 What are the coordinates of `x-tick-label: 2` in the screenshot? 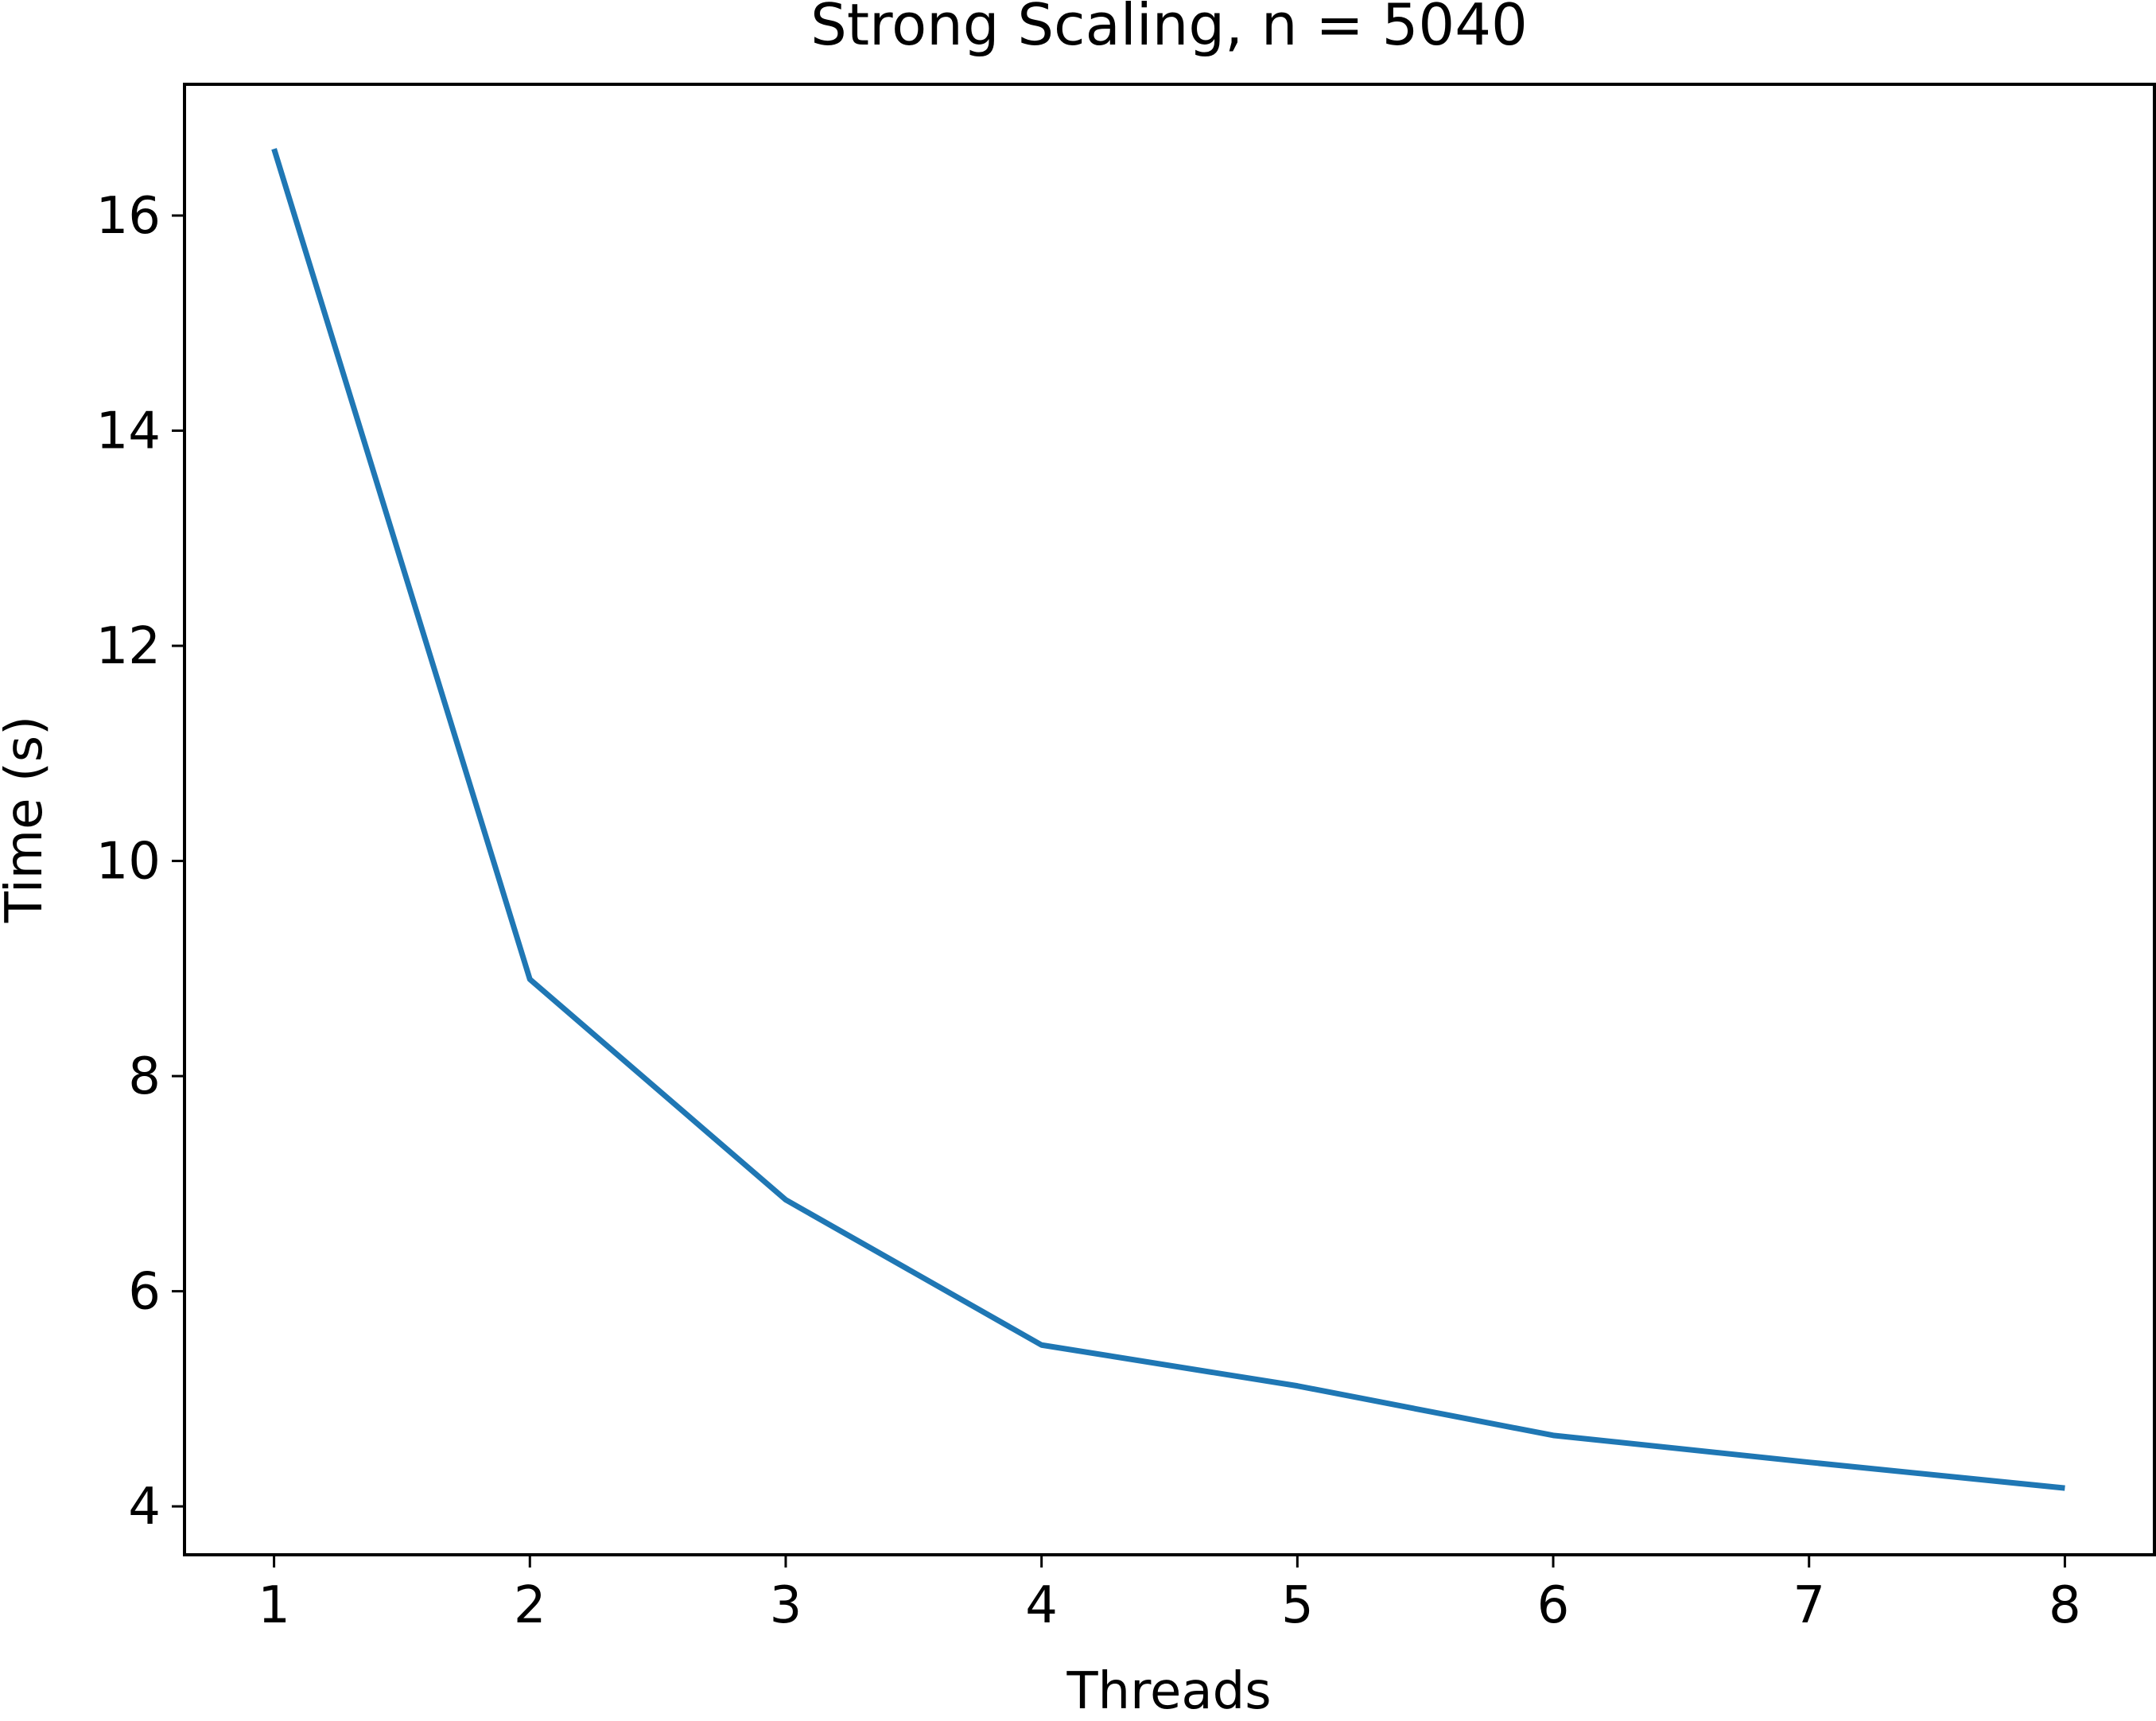 It's located at (530, 1605).